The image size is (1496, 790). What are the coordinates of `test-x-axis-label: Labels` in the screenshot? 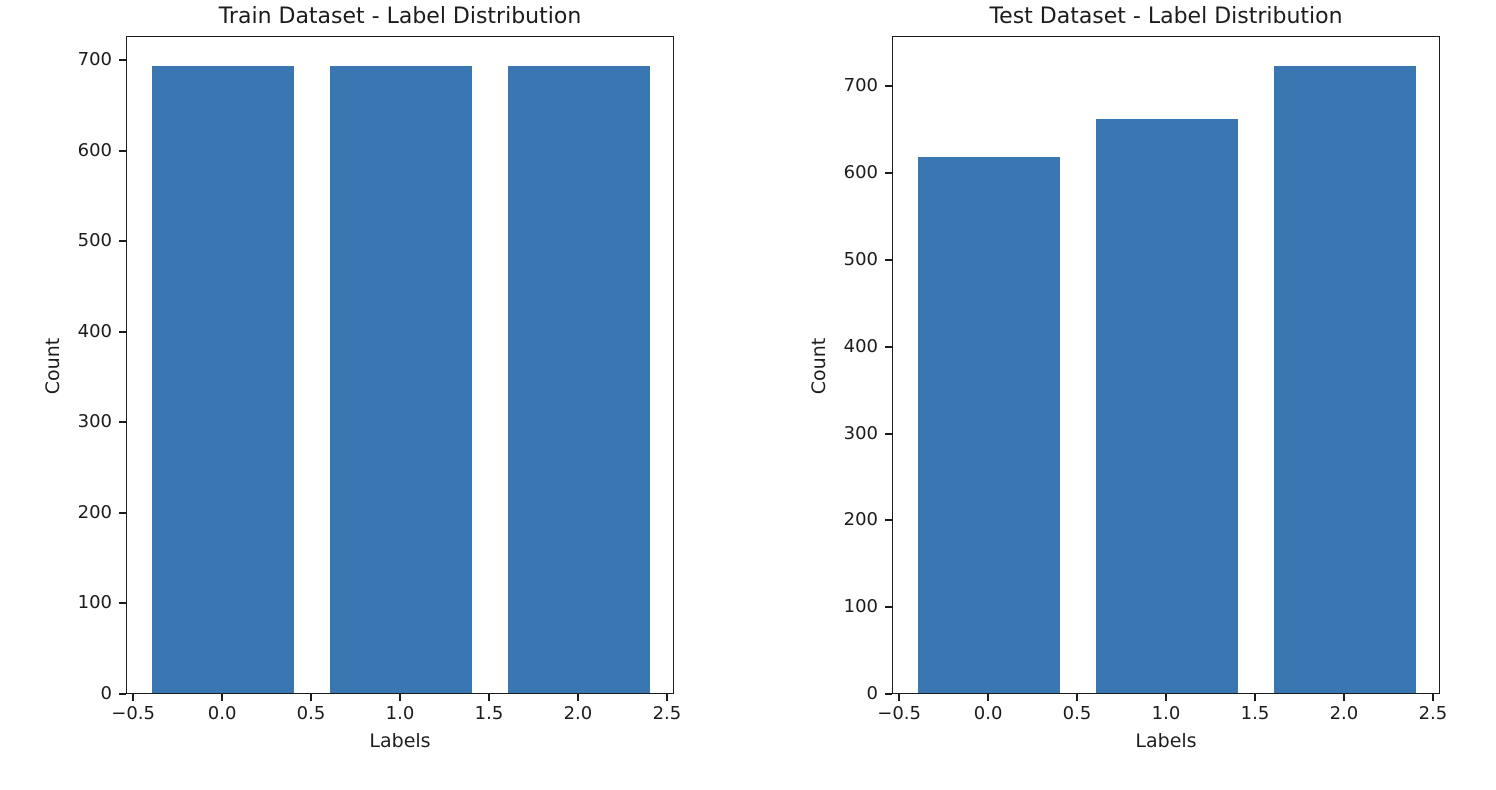 It's located at (1166, 741).